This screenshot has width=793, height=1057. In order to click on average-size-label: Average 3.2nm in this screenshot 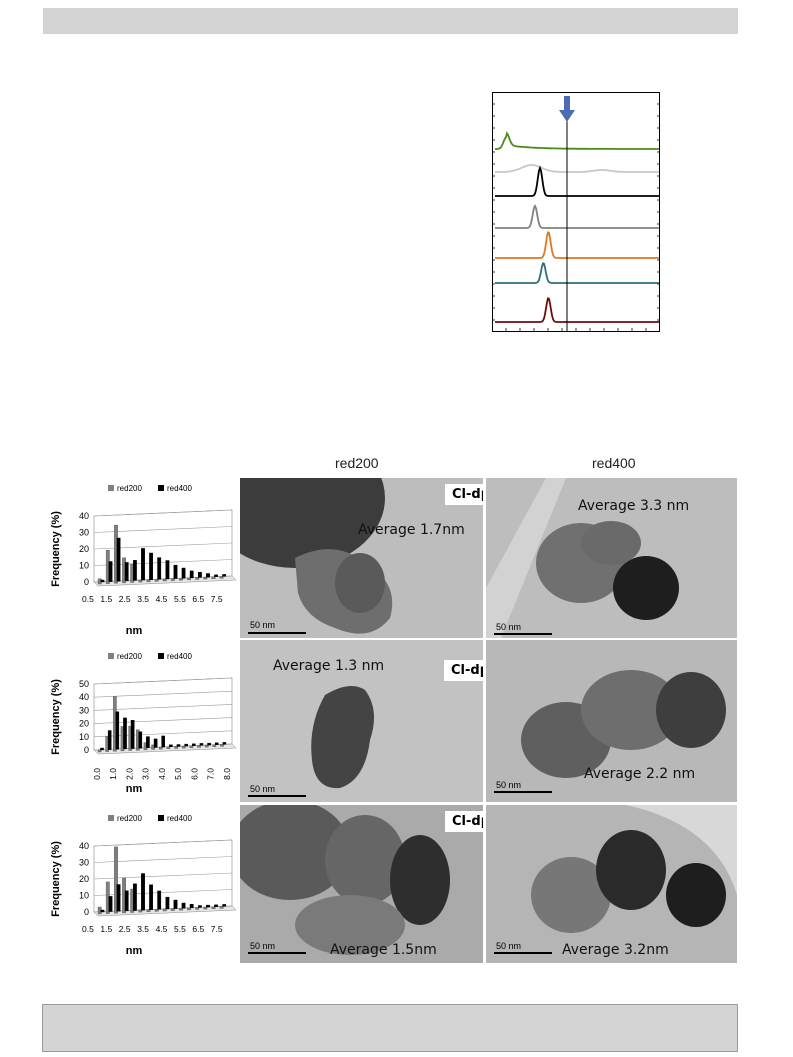, I will do `click(615, 950)`.